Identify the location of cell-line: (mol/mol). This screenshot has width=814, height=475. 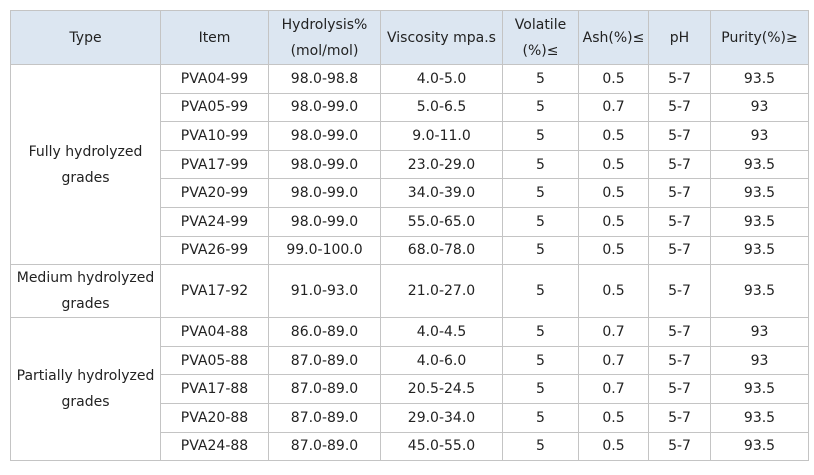
(324, 50).